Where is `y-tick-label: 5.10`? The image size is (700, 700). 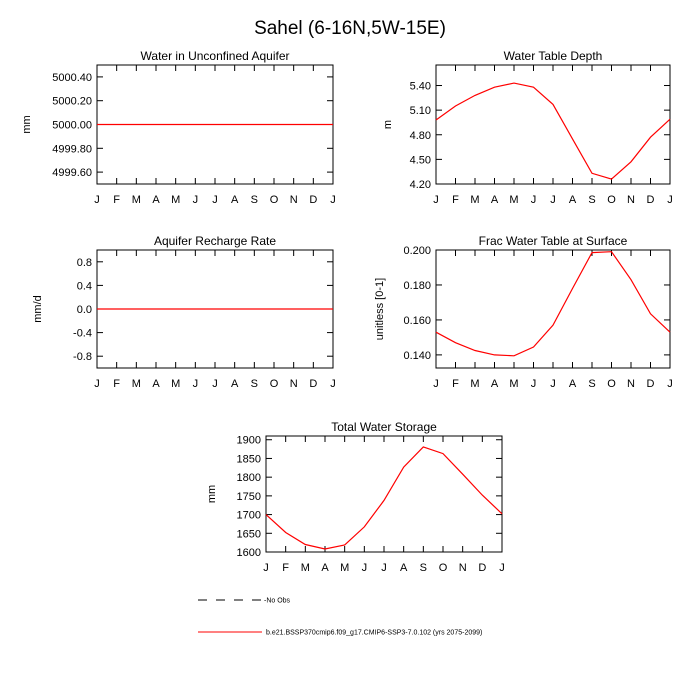 y-tick-label: 5.10 is located at coordinates (420, 111).